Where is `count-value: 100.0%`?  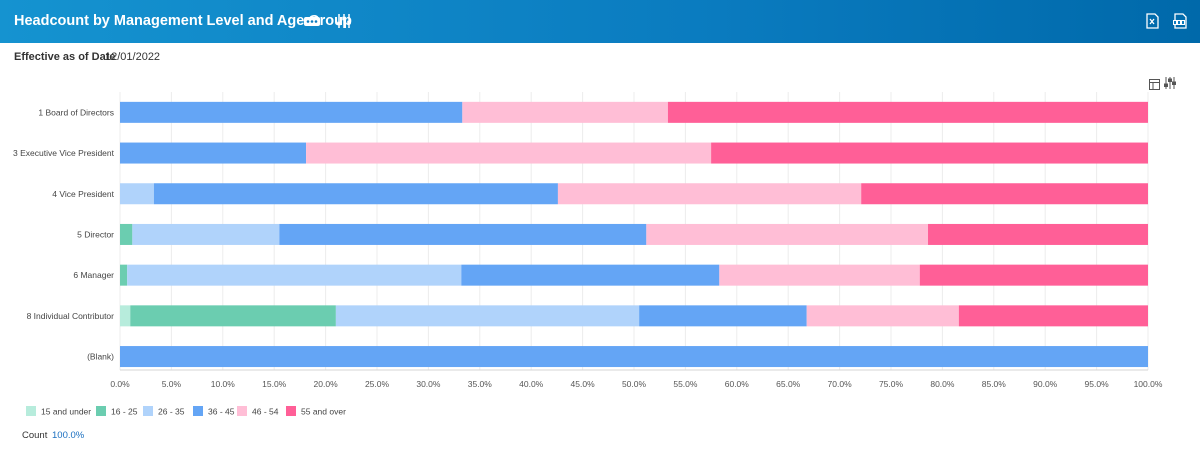 count-value: 100.0% is located at coordinates (68, 435).